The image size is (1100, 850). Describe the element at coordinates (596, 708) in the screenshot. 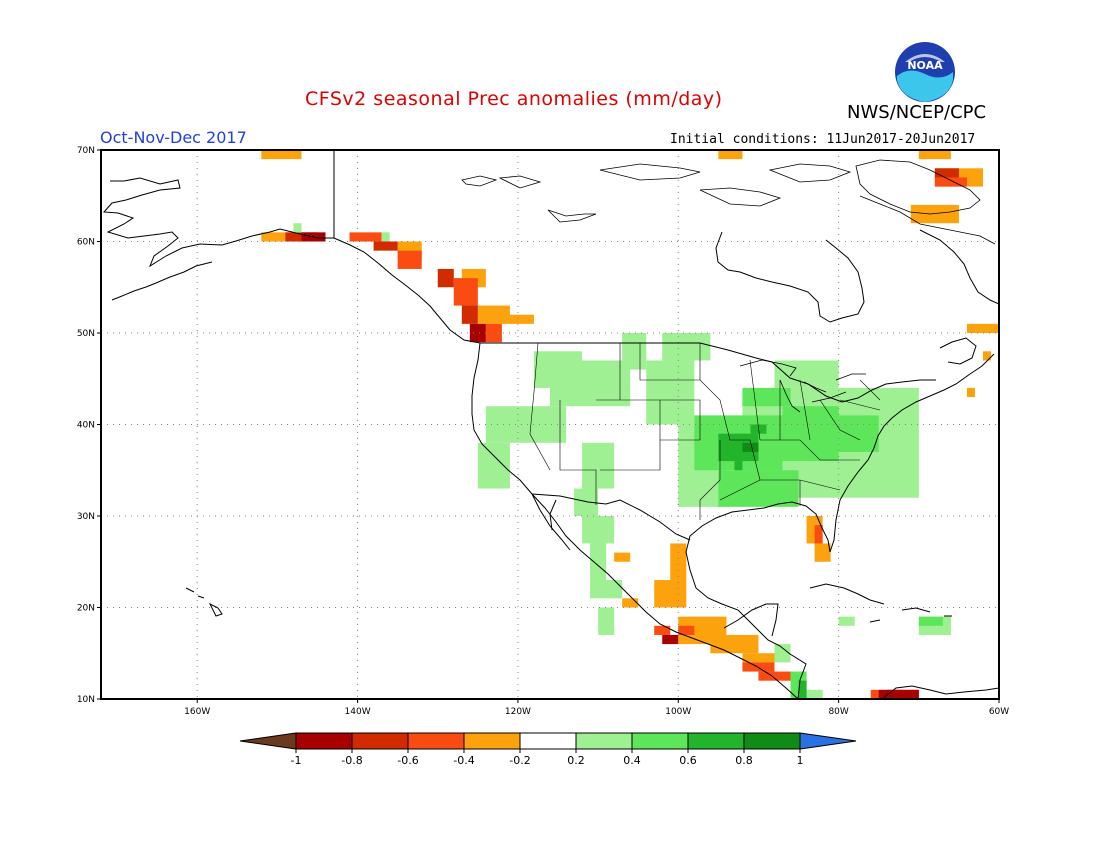

I see `lon-labels: 160W 140W 120W 100W 80W 60W` at that location.